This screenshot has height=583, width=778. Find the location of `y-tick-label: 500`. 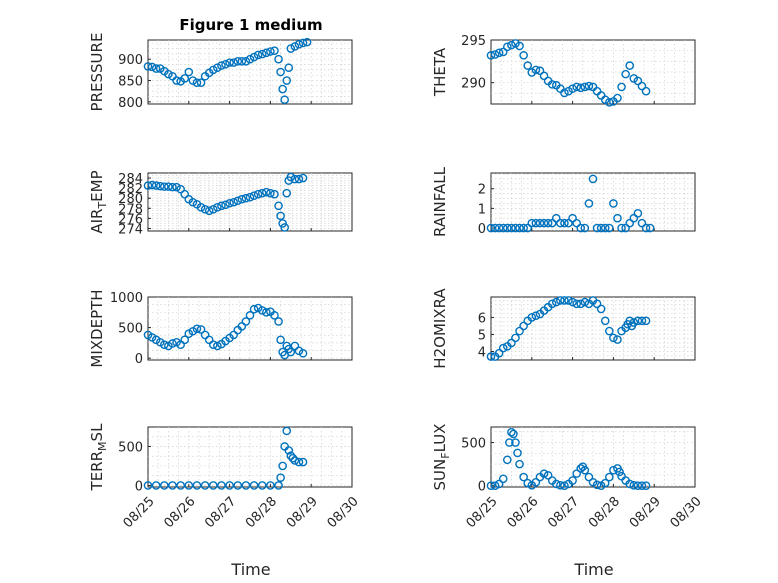

y-tick-label: 500 is located at coordinates (473, 444).